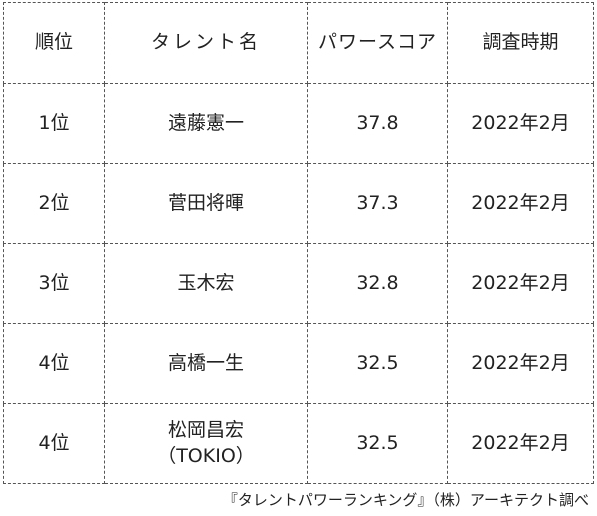 This screenshot has width=597, height=516. Describe the element at coordinates (206, 455) in the screenshot. I see `talent-group-name: （TOKIO）` at that location.